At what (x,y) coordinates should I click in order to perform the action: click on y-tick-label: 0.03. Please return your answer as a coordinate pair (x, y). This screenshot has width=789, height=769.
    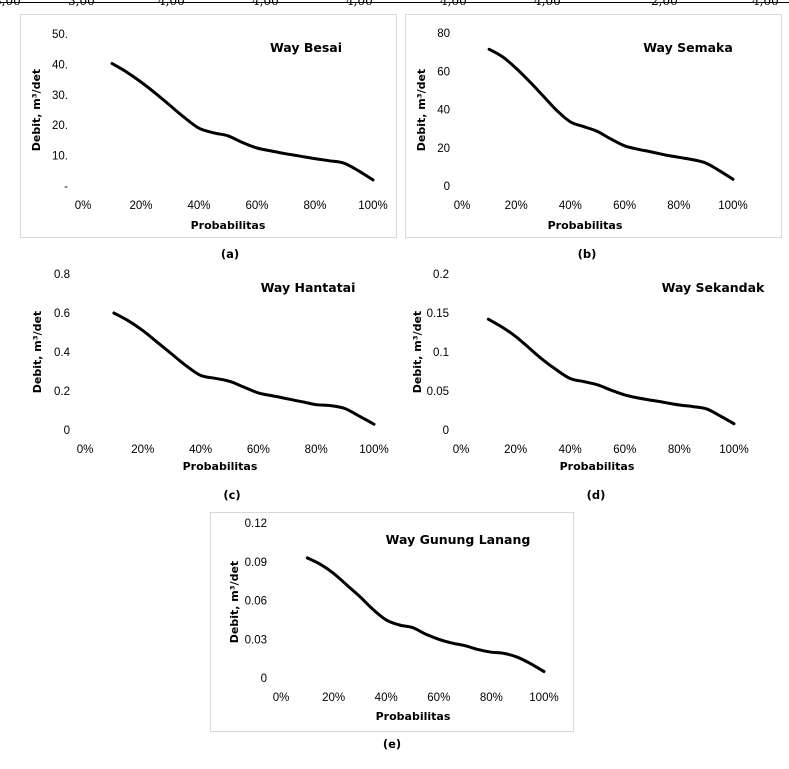
    Looking at the image, I should click on (256, 640).